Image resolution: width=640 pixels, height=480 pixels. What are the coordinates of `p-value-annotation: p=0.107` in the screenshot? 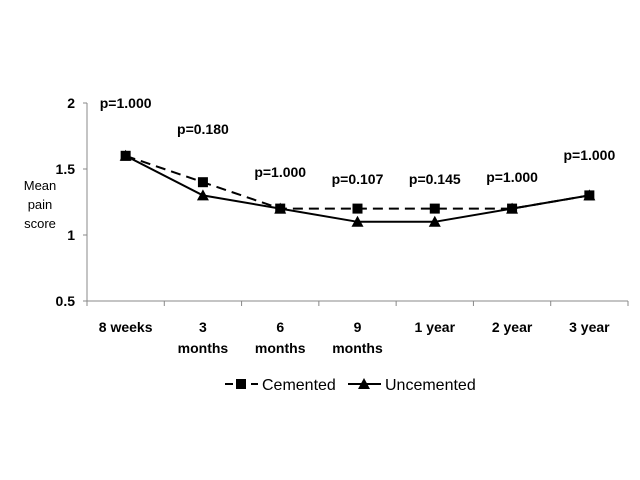 It's located at (358, 179).